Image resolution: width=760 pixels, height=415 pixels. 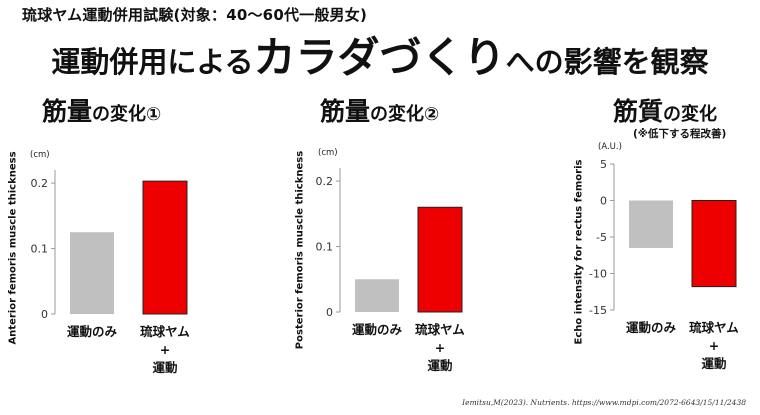 What do you see at coordinates (598, 310) in the screenshot?
I see `panel-3-y-tick-label: -15` at bounding box center [598, 310].